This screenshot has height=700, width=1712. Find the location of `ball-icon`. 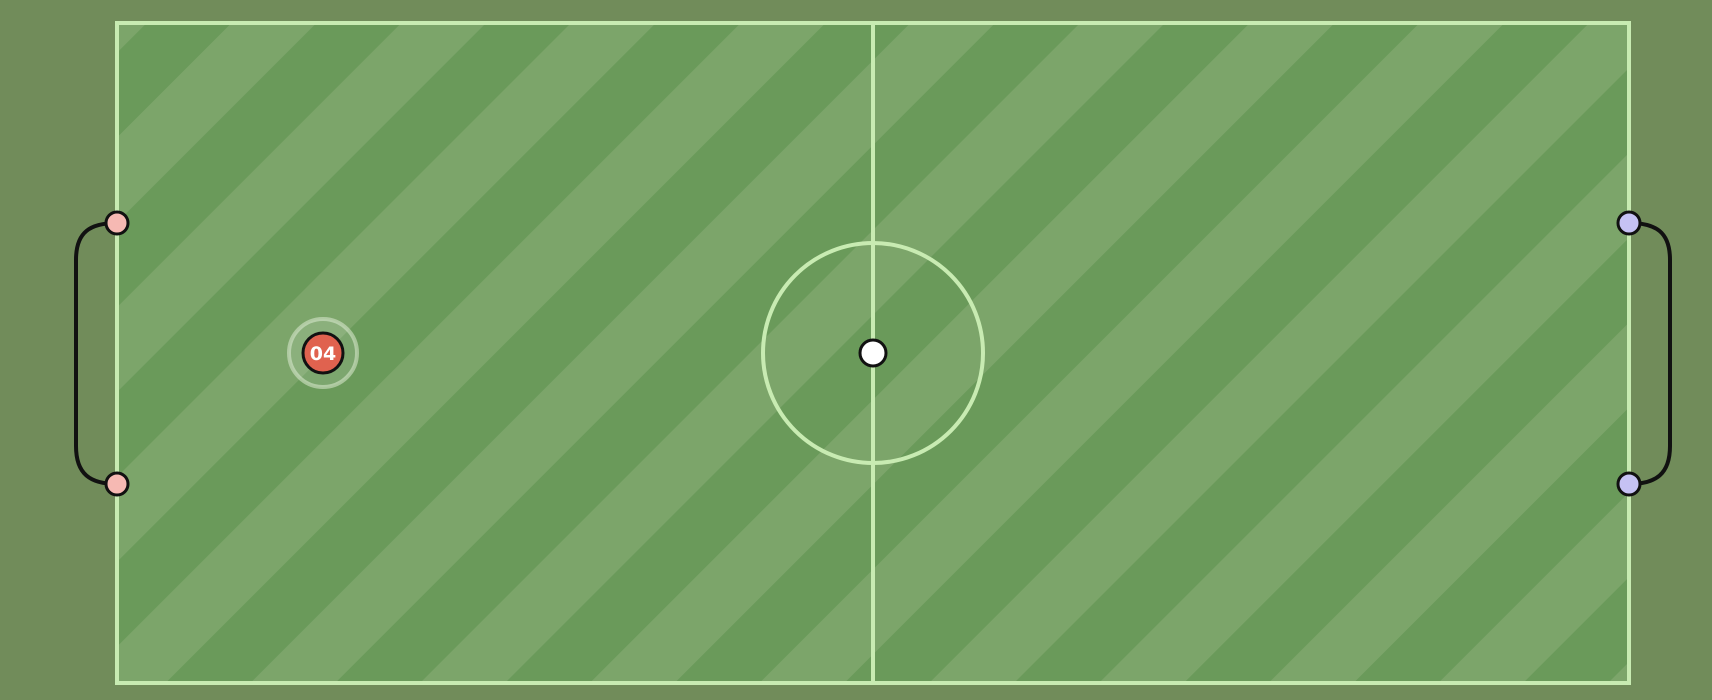

ball-icon is located at coordinates (873, 353).